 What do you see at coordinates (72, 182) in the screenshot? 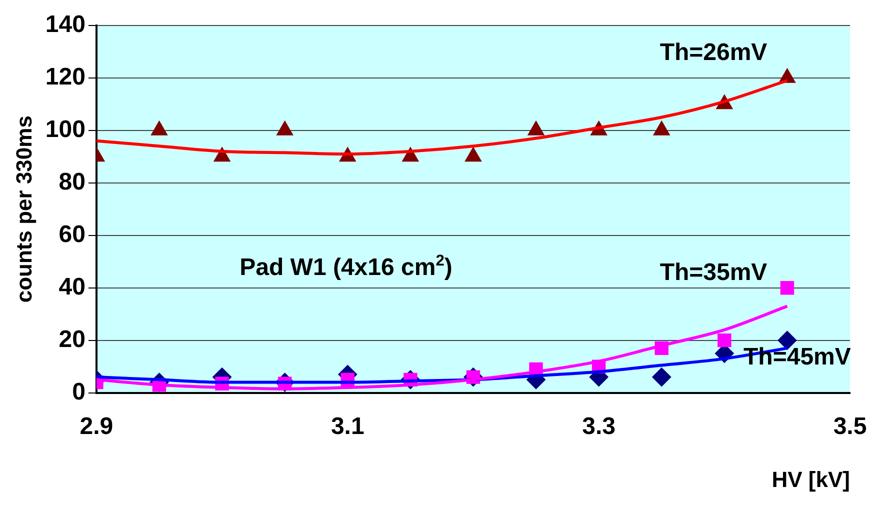
I see `y-tick-label: 80` at bounding box center [72, 182].